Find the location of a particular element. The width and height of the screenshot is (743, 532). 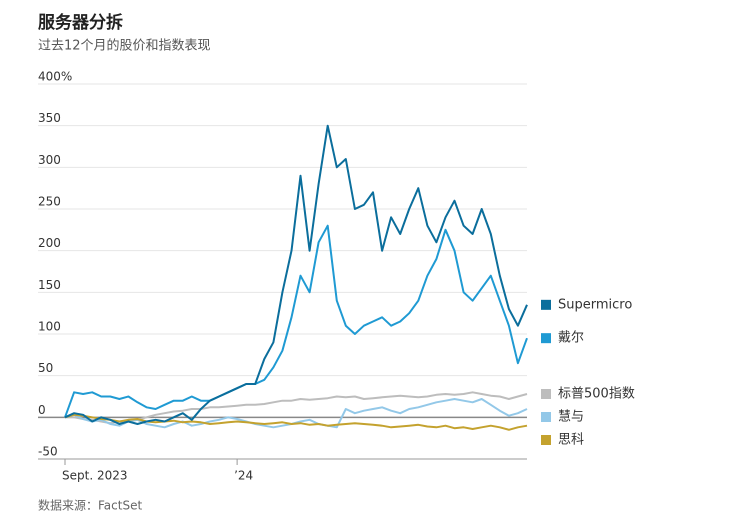

legend-label: 戴尔 is located at coordinates (571, 338).